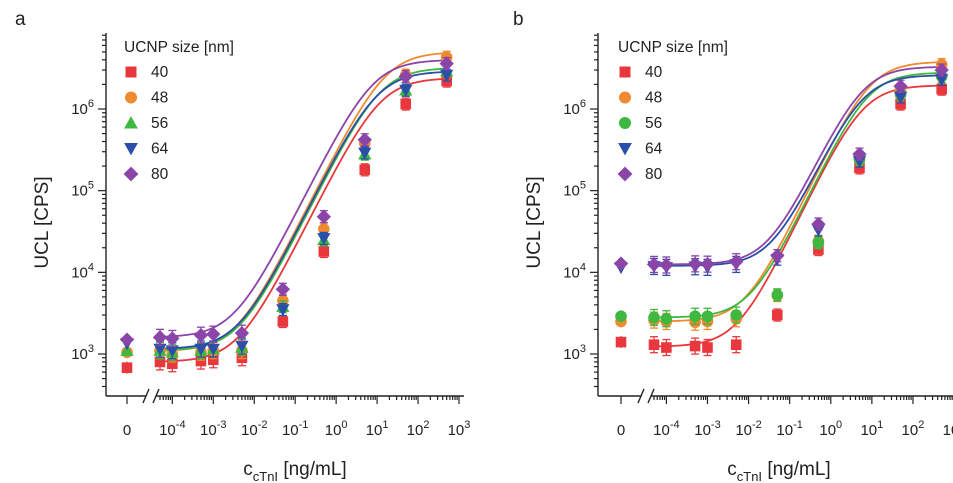  Describe the element at coordinates (707, 429) in the screenshot. I see `x-tick-label: 10⁻³` at that location.